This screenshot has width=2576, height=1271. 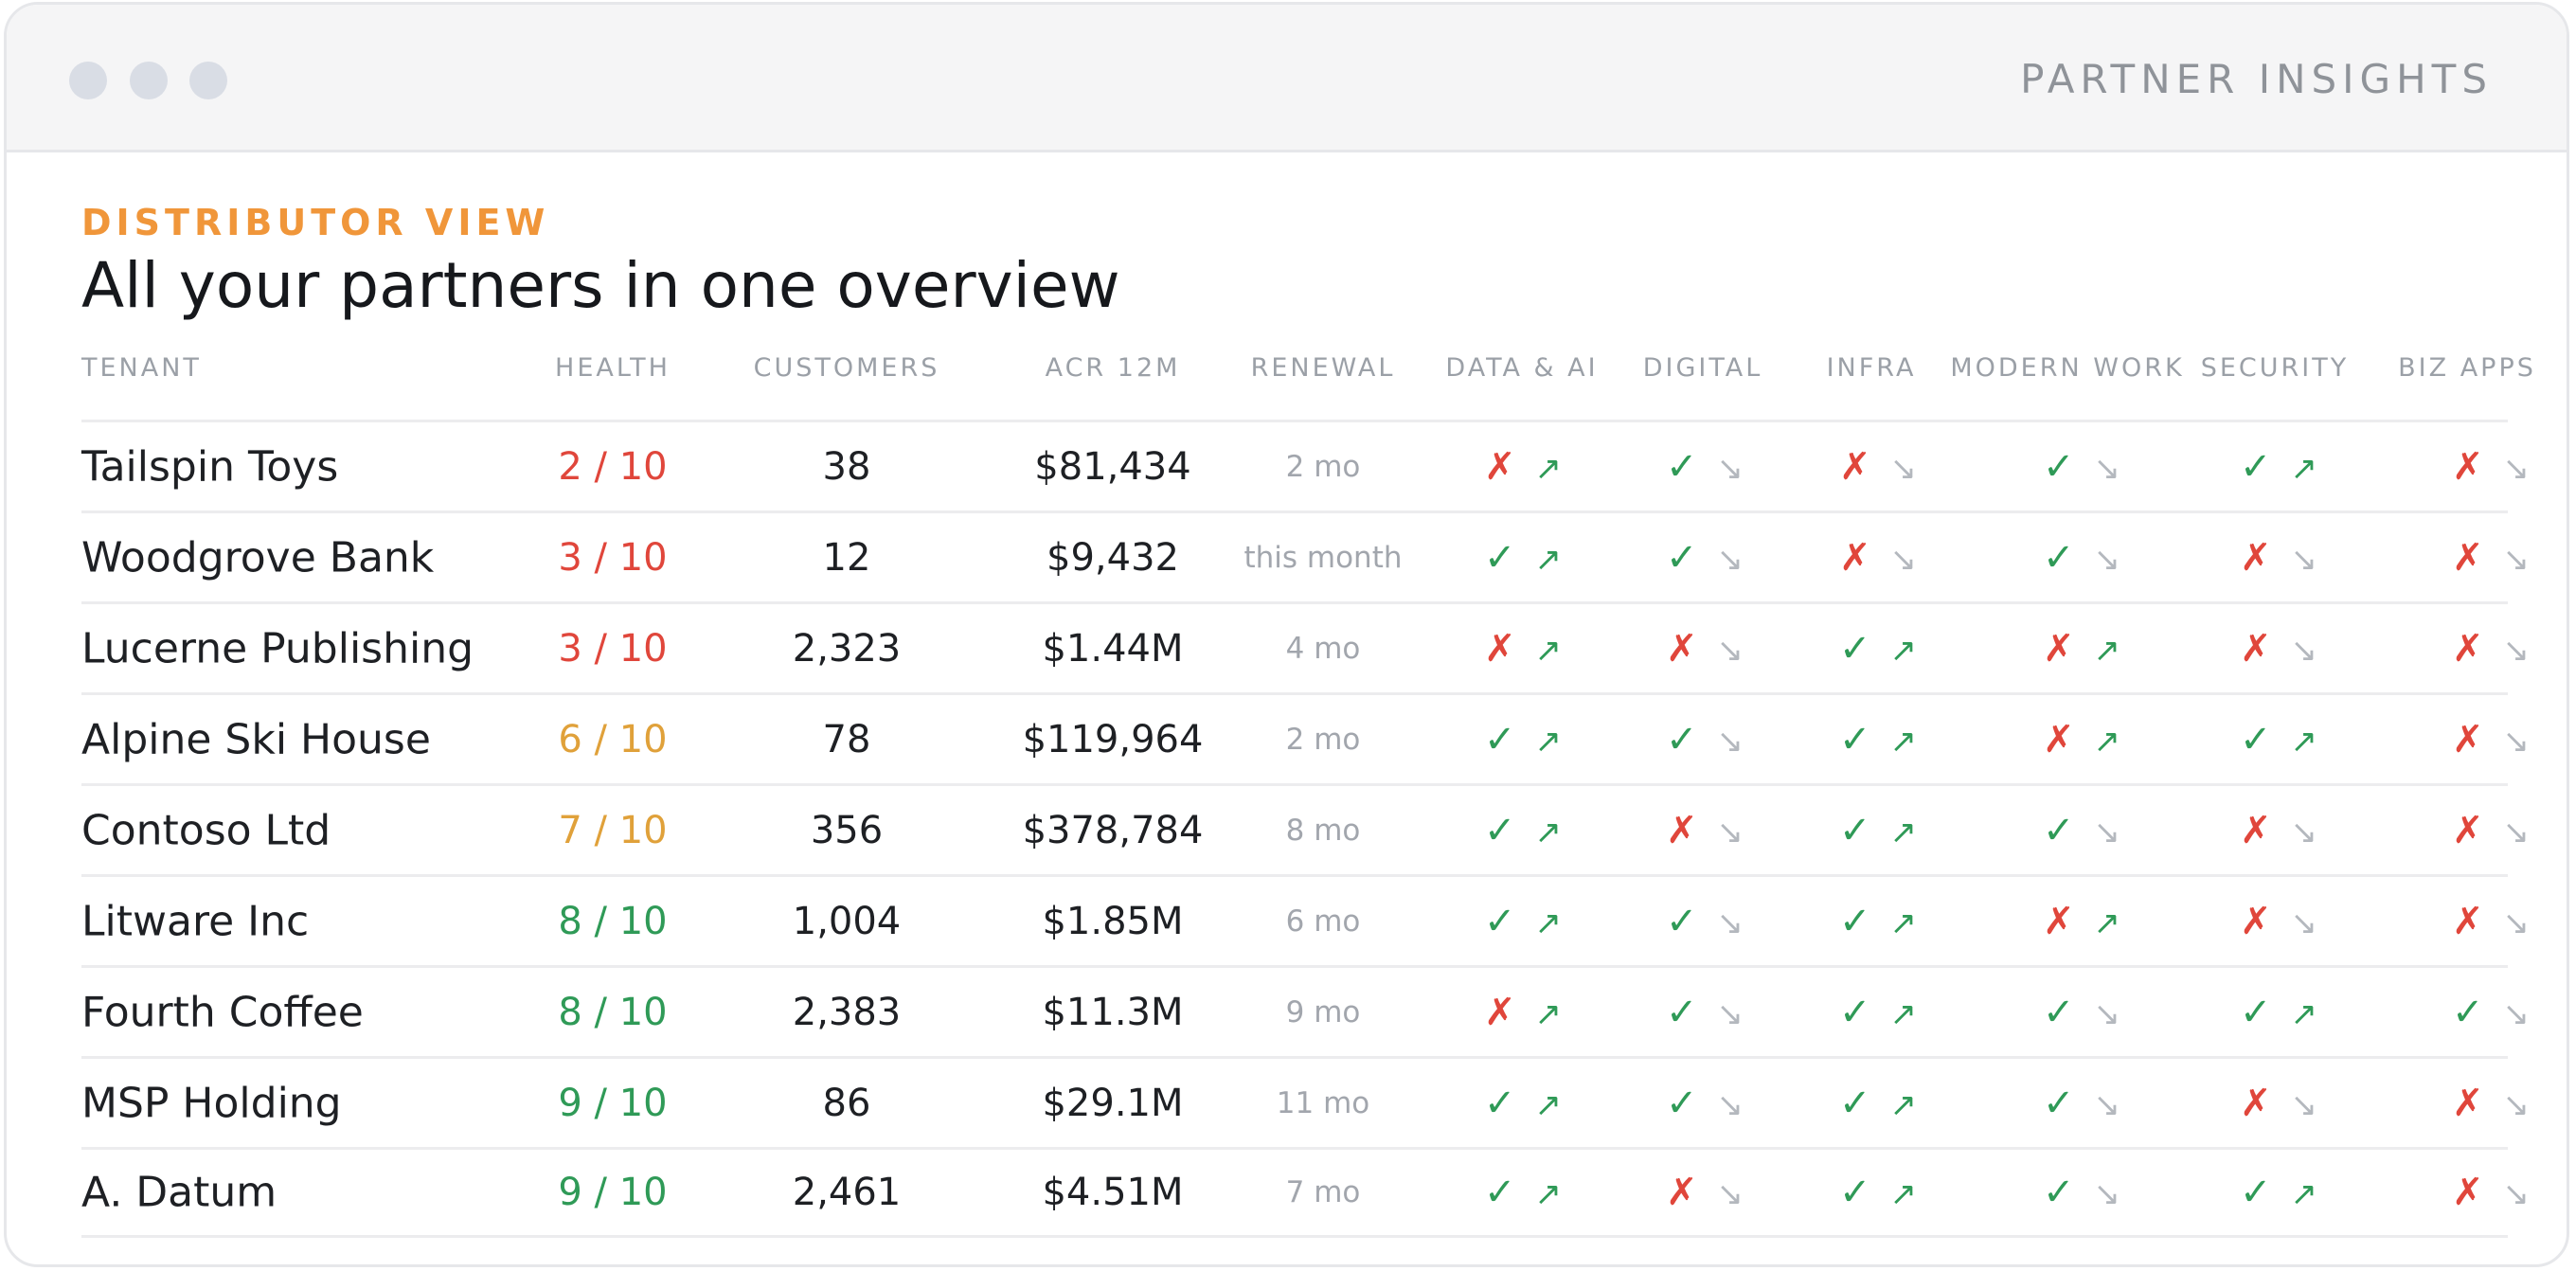 I want to click on window-minimize-dot, so click(x=149, y=80).